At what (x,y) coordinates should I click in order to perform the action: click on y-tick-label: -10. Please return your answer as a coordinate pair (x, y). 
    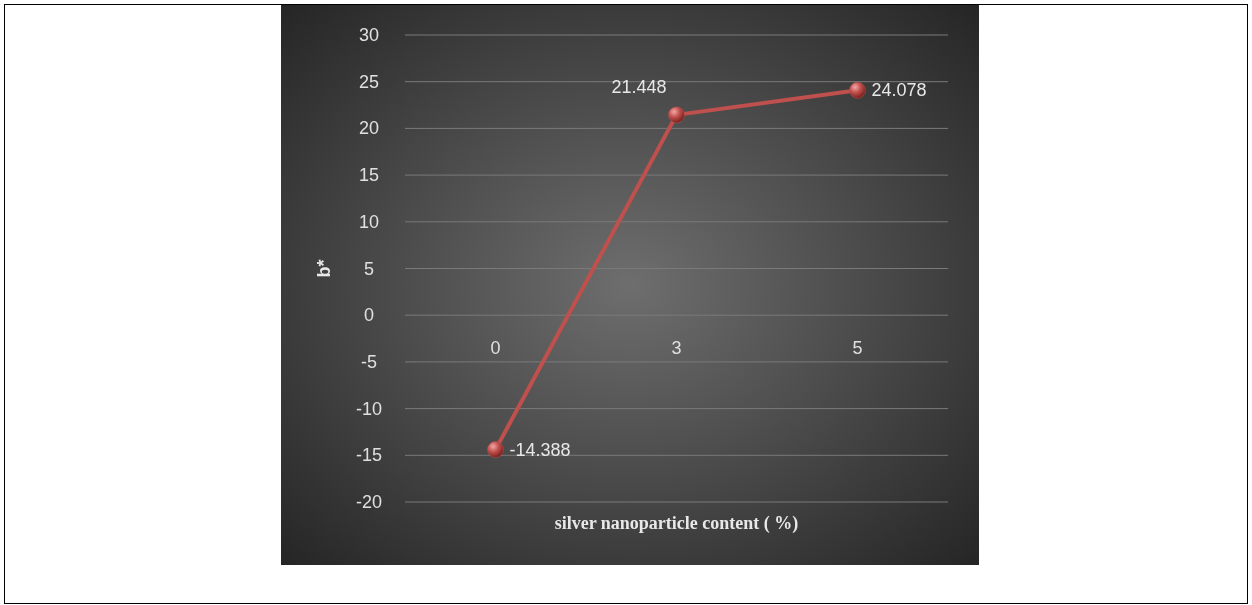
    Looking at the image, I should click on (369, 408).